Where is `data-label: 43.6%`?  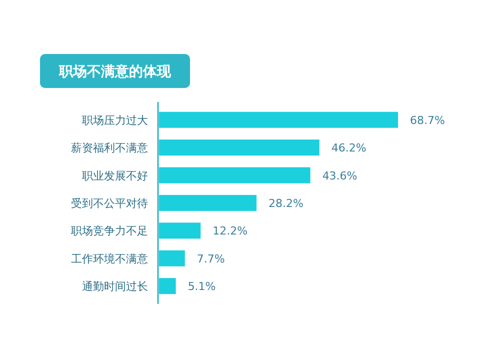 data-label: 43.6% is located at coordinates (340, 175).